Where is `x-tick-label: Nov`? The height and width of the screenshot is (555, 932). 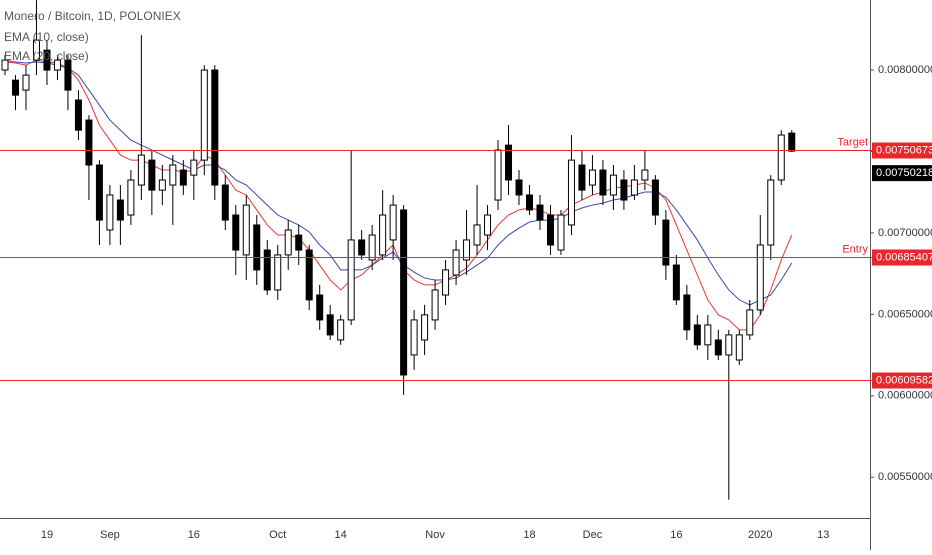
x-tick-label: Nov is located at coordinates (435, 535).